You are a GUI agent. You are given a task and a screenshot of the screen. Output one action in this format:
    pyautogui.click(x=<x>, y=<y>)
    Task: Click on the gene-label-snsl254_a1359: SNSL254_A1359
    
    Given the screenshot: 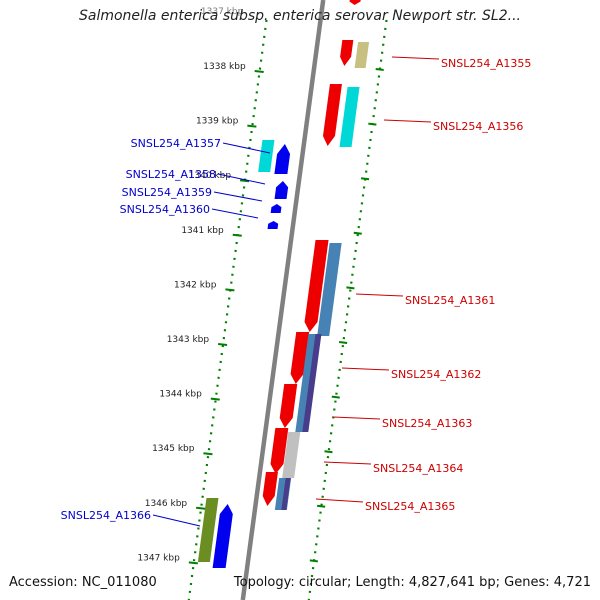 What is the action you would take?
    pyautogui.click(x=167, y=192)
    